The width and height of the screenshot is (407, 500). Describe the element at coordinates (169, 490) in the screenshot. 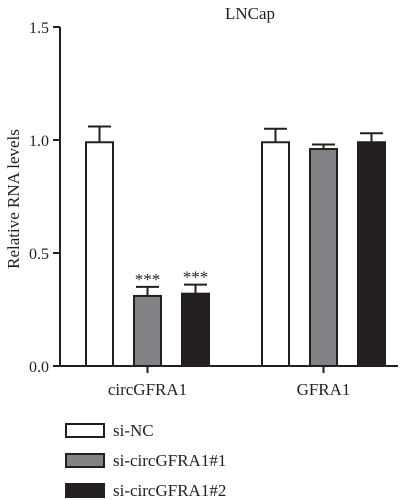

I see `legend-label: si-circGFRA1#2` at that location.